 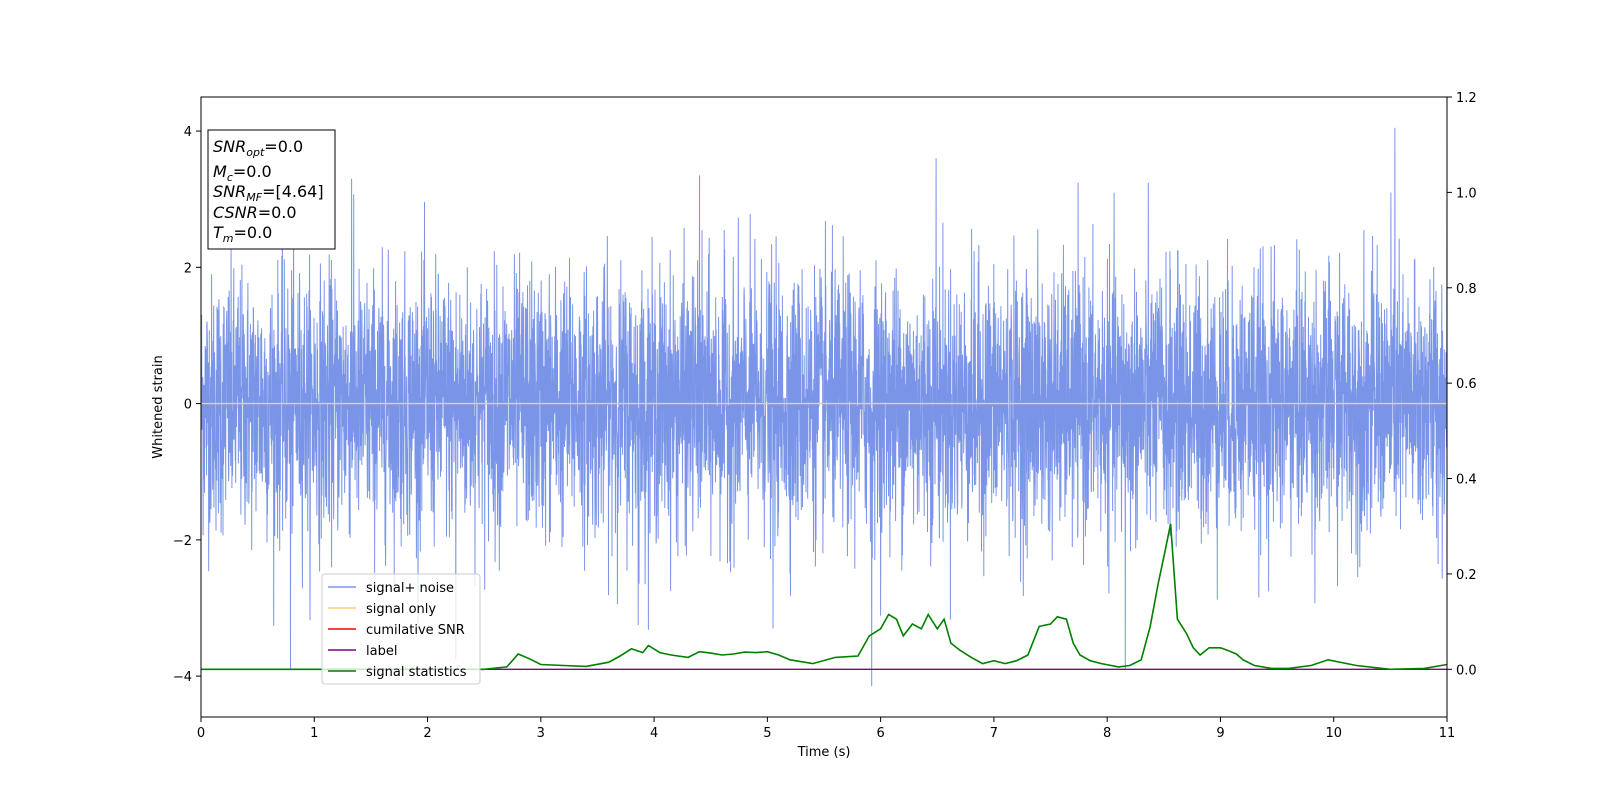 What do you see at coordinates (824, 752) in the screenshot?
I see `x-axis-label: Time (s)` at bounding box center [824, 752].